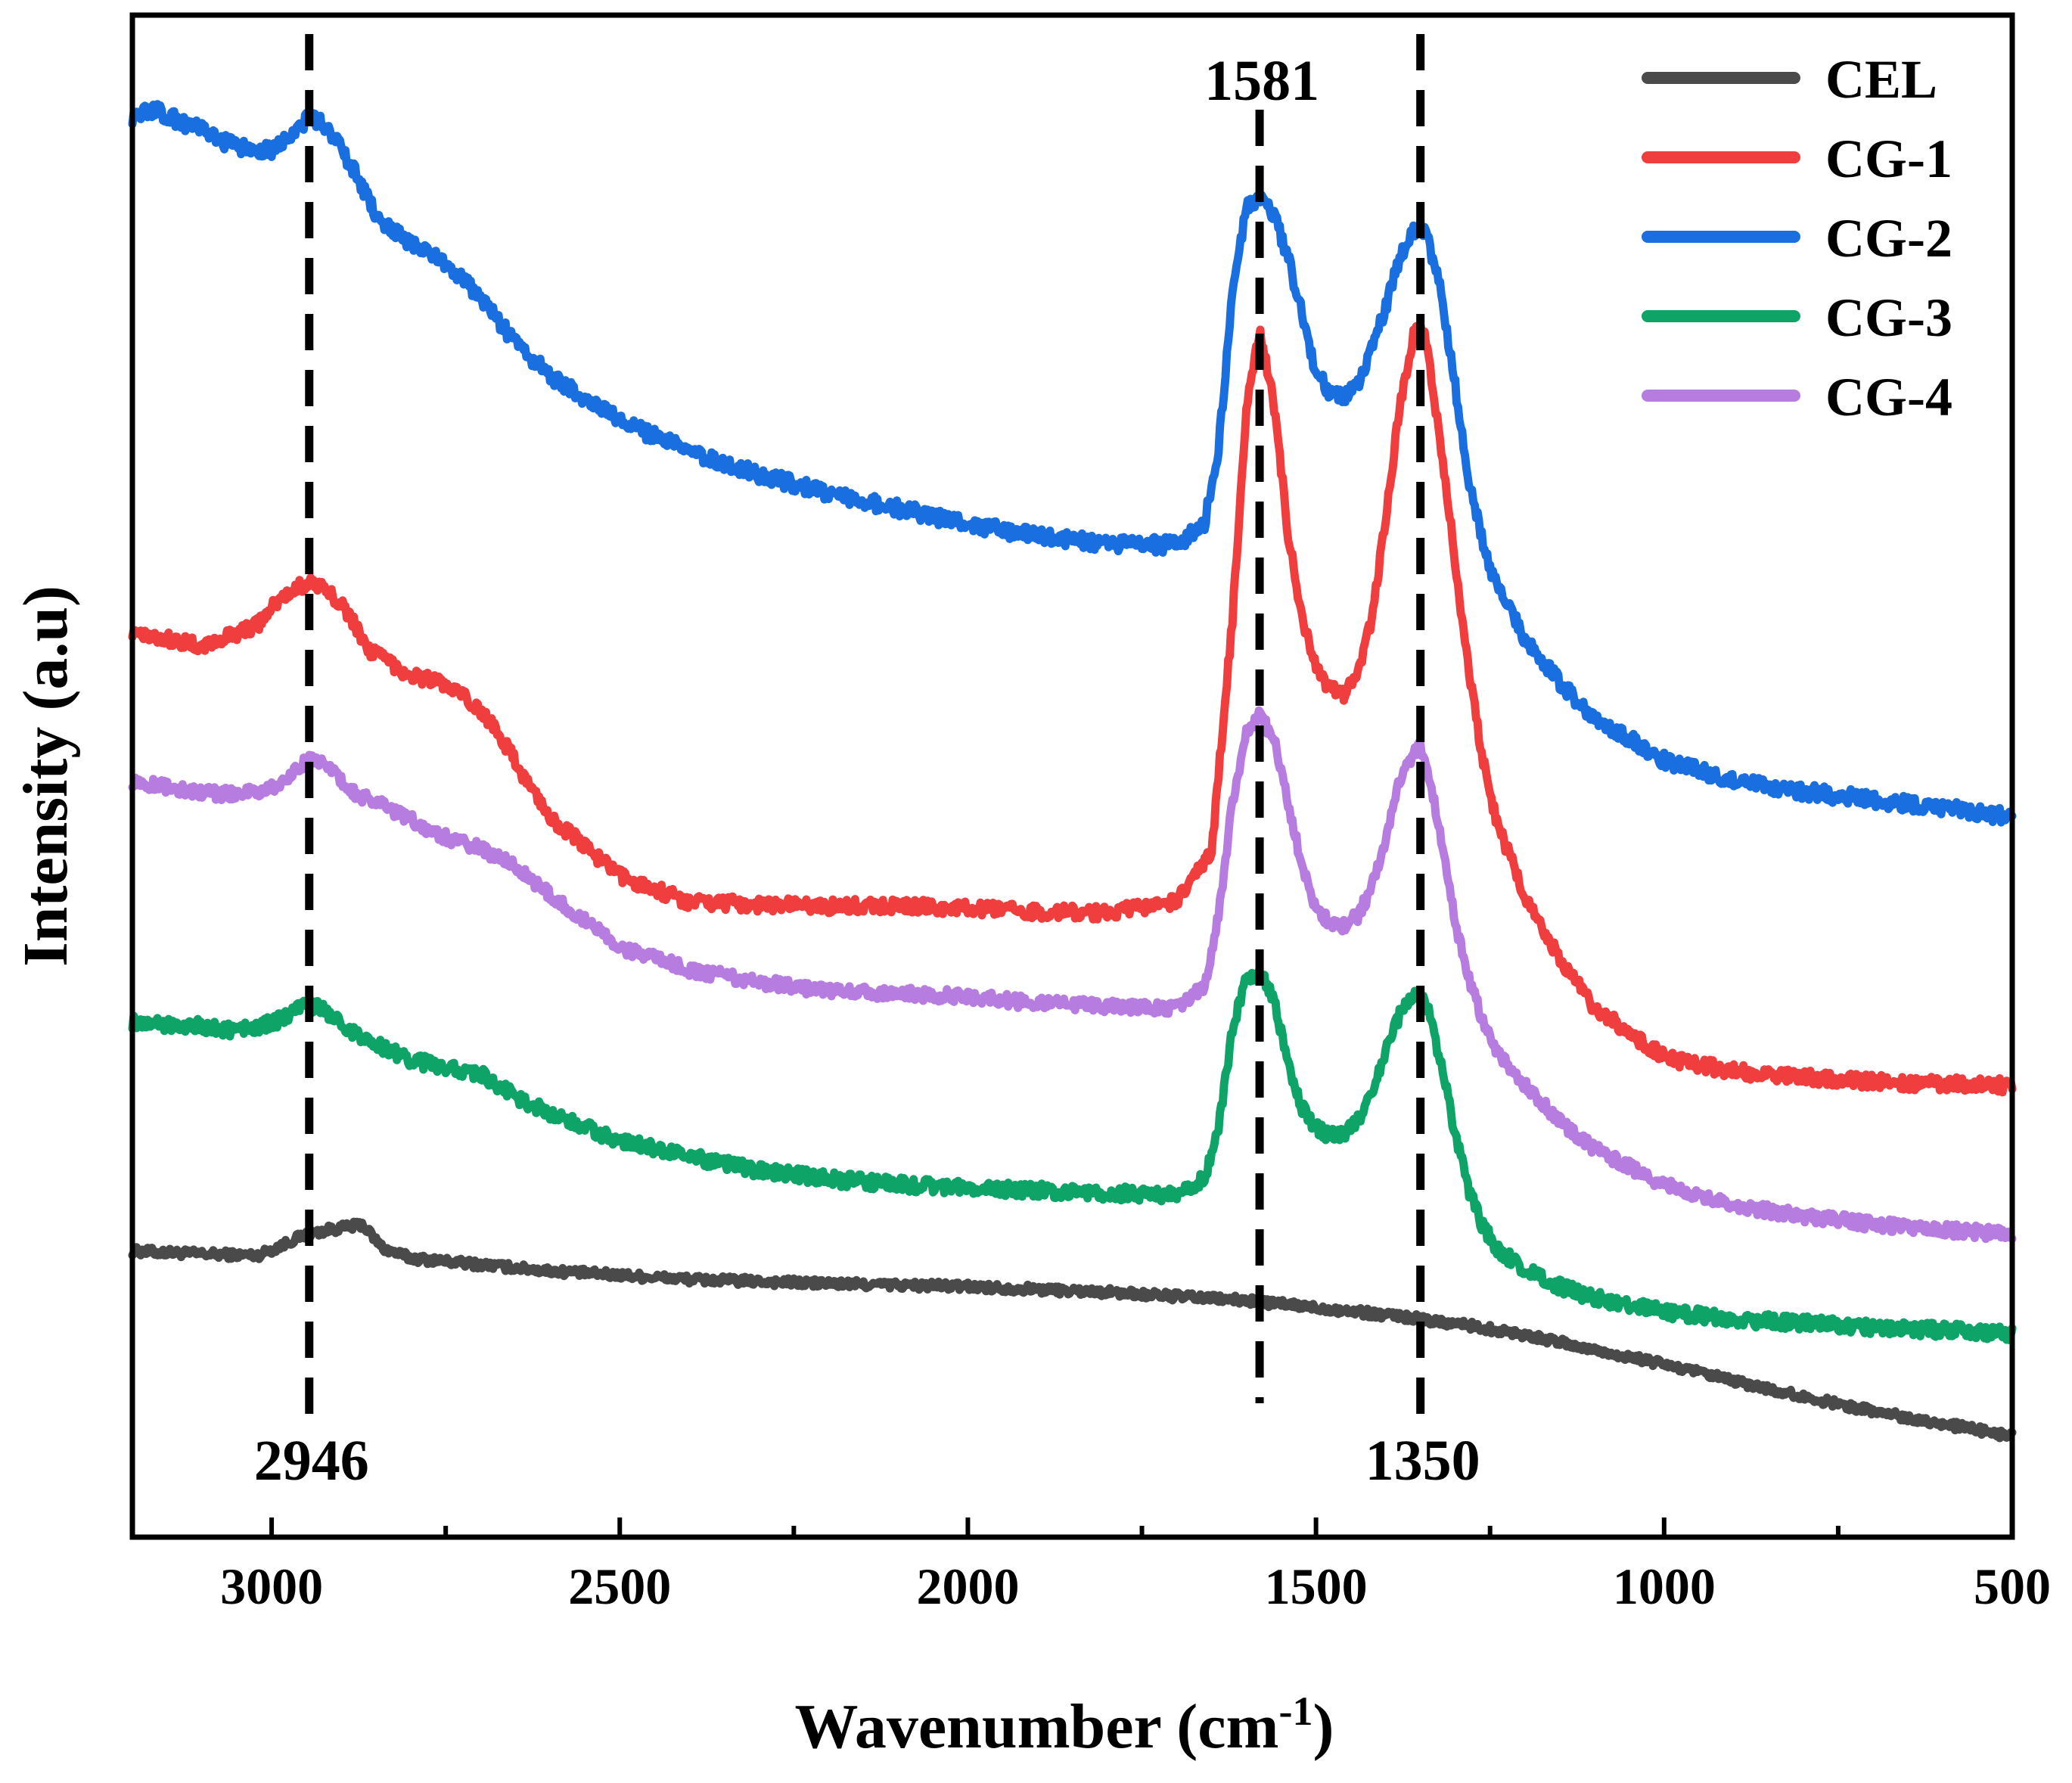 The height and width of the screenshot is (1783, 2072). I want to click on peak-label-1581: 1581, so click(1261, 81).